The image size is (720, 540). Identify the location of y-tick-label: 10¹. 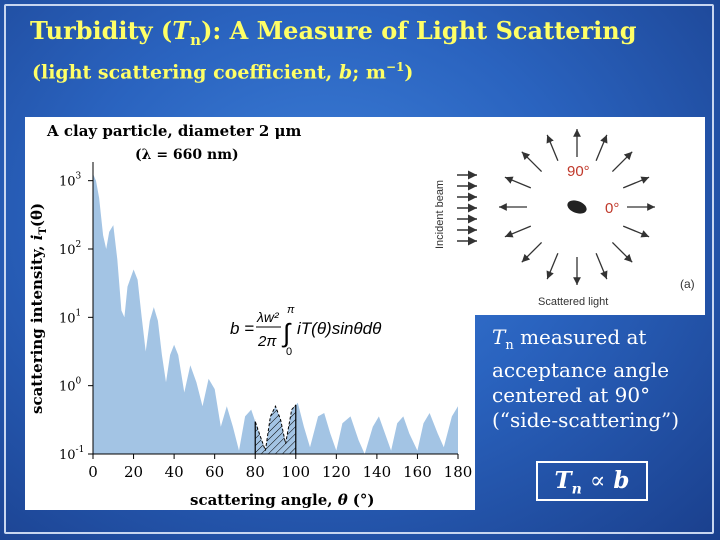
(70, 317).